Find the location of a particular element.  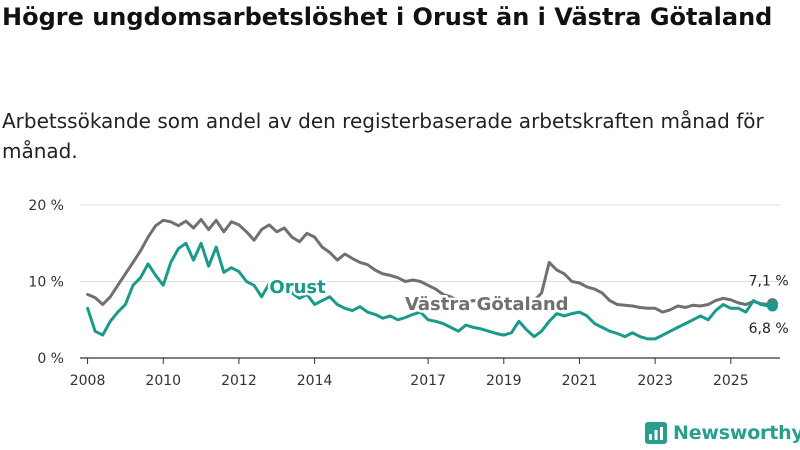

y-tick-label: 10 % is located at coordinates (46, 283).